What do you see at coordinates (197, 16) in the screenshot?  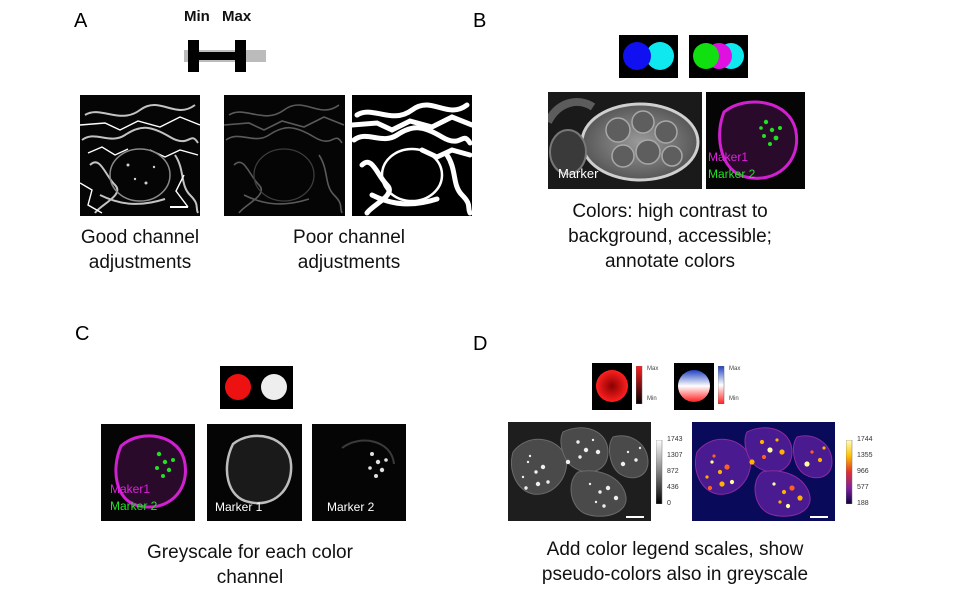 I see `slider-min-label: Min` at bounding box center [197, 16].